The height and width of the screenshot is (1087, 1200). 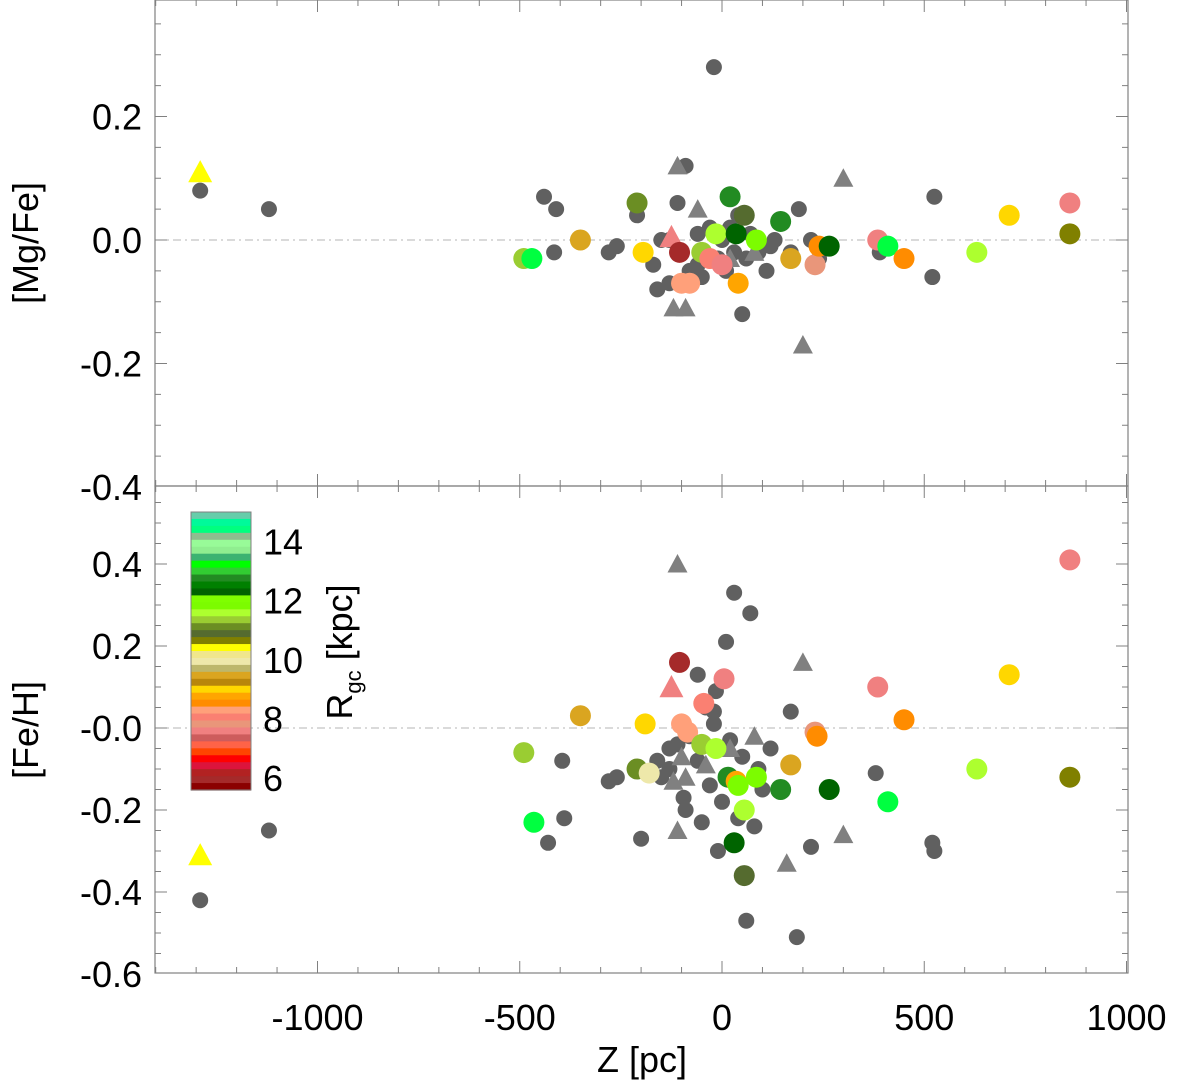 I want to click on colorbar-tick-label: 8, so click(x=273, y=719).